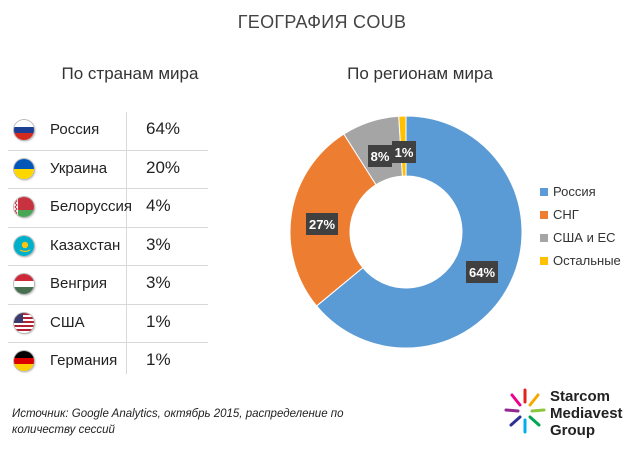  What do you see at coordinates (24, 168) in the screenshot?
I see `ukraine-flag-icon` at bounding box center [24, 168].